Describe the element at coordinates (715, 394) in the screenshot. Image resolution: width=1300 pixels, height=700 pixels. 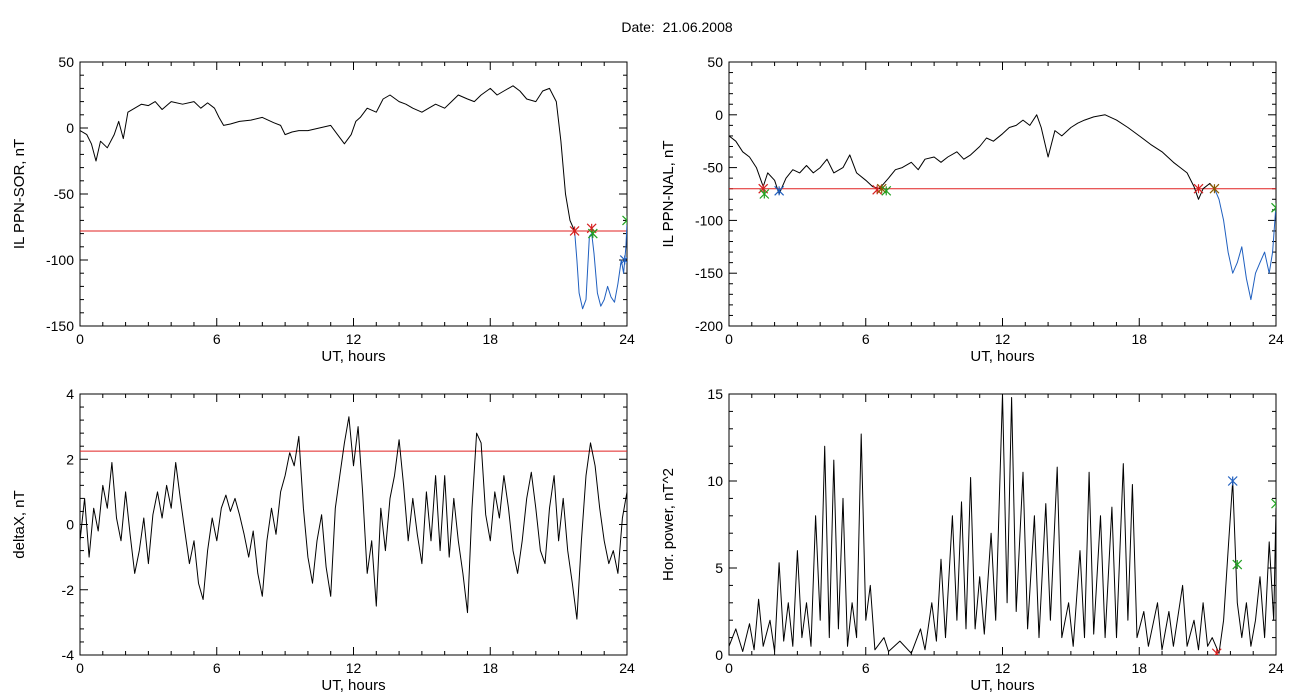
I see `y-tick-label: 15` at that location.